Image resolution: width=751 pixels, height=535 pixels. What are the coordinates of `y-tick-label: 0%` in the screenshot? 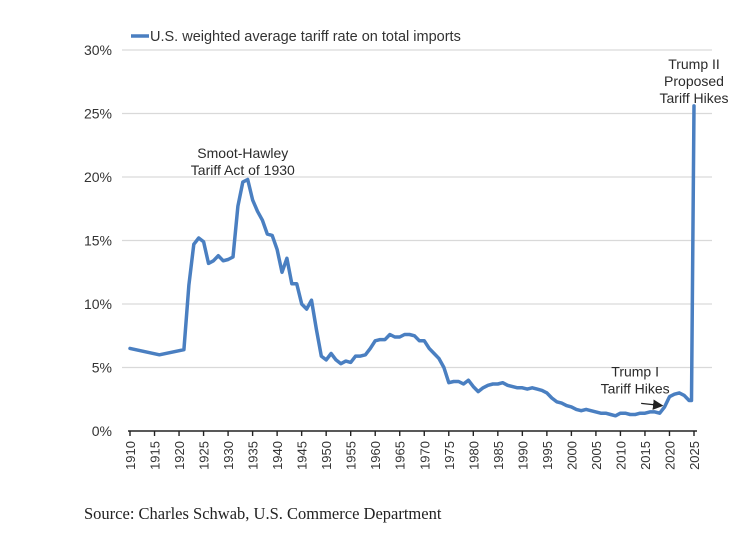 It's located at (102, 431).